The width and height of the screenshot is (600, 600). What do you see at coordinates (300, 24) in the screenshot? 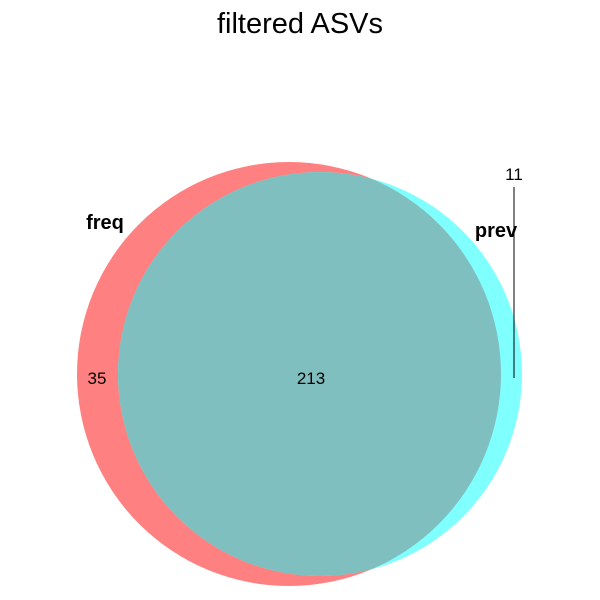
I see `diagram-title: filtered ASVs` at bounding box center [300, 24].